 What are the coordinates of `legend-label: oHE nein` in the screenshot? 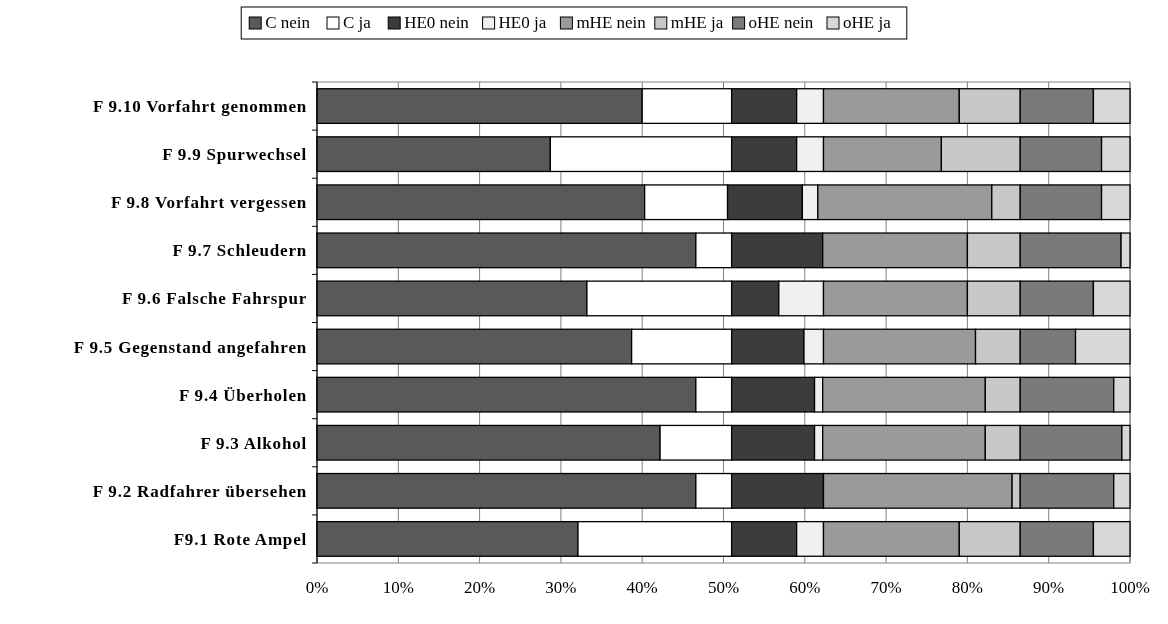 It's located at (781, 22).